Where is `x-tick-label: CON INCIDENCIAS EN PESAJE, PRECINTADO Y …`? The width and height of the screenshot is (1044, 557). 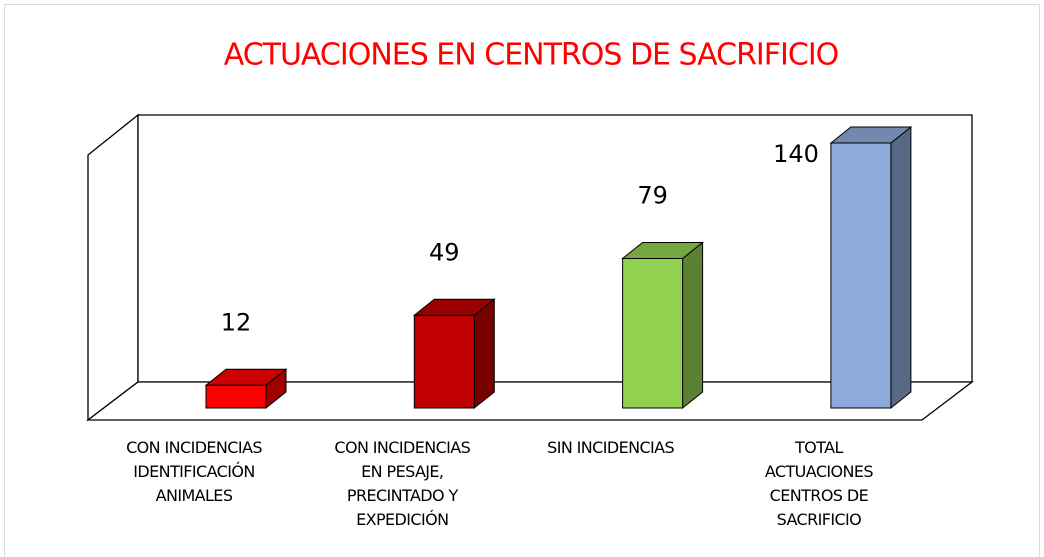 x-tick-label: CON INCIDENCIAS EN PESAJE, PRECINTADO Y … is located at coordinates (402, 483).